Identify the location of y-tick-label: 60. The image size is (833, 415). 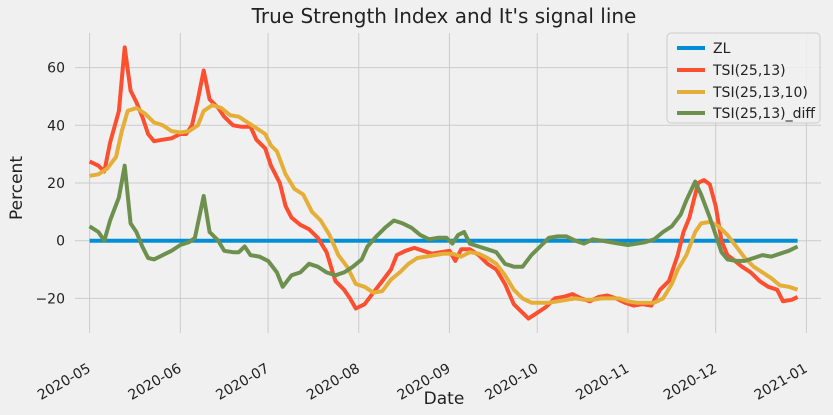
(56, 69).